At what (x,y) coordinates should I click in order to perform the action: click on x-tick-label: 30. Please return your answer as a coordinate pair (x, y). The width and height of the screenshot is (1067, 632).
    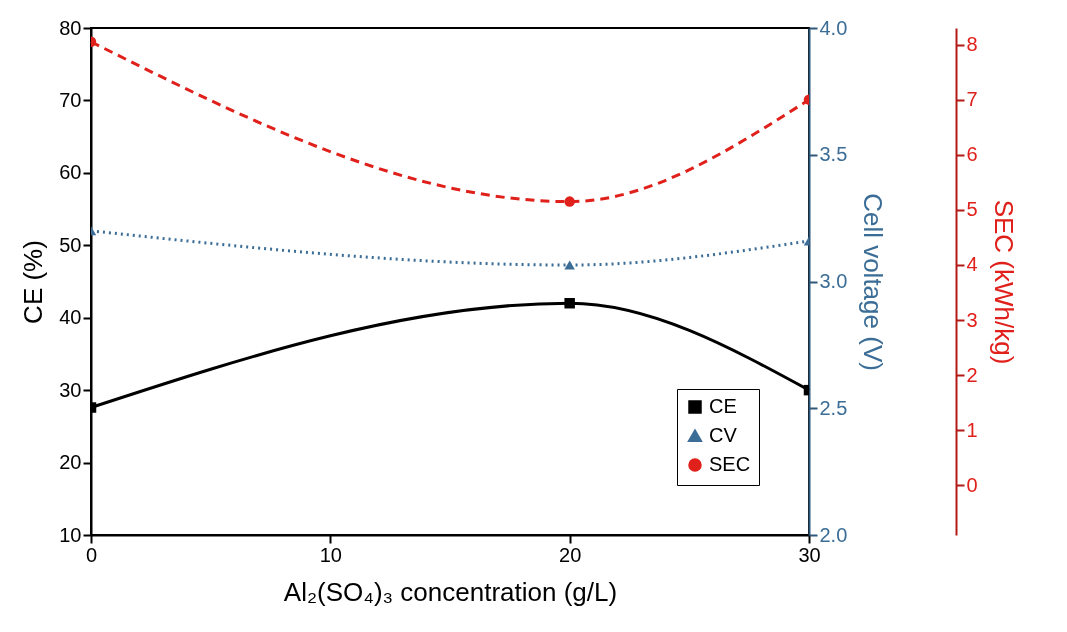
    Looking at the image, I should click on (809, 554).